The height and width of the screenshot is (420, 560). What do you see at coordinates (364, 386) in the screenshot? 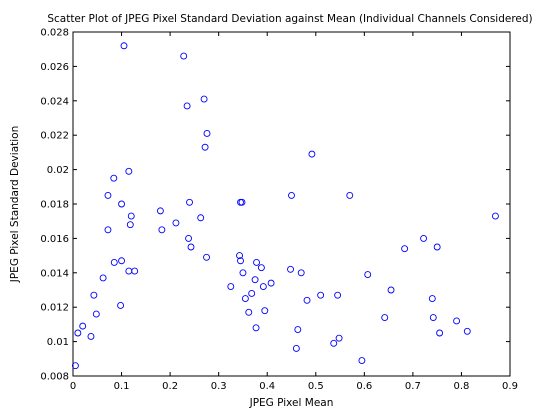
I see `x-tick-label: 0.6` at bounding box center [364, 386].